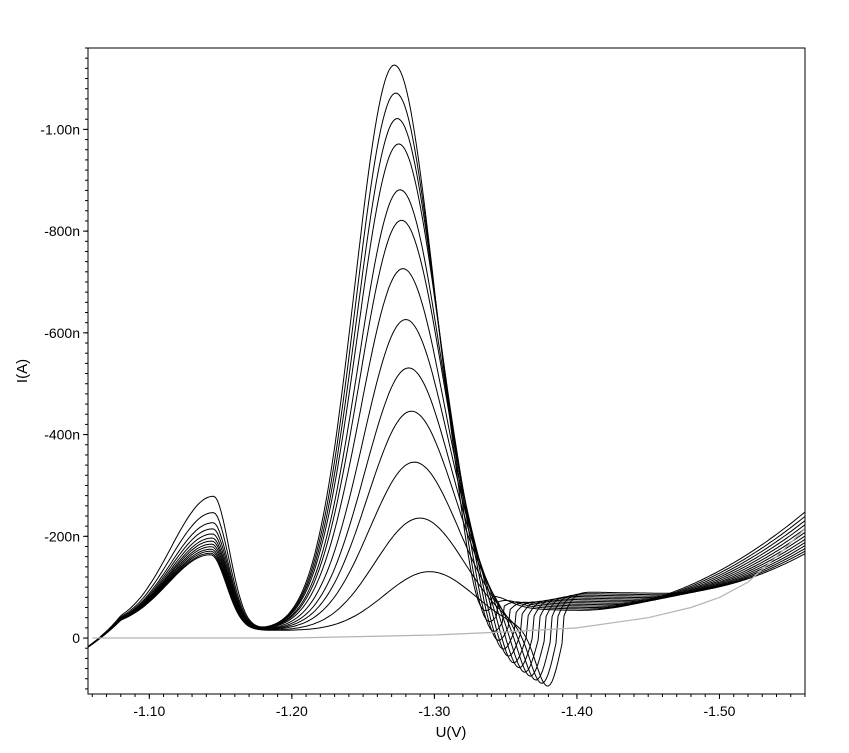  I want to click on y-tick-label: -600n, so click(62, 333).